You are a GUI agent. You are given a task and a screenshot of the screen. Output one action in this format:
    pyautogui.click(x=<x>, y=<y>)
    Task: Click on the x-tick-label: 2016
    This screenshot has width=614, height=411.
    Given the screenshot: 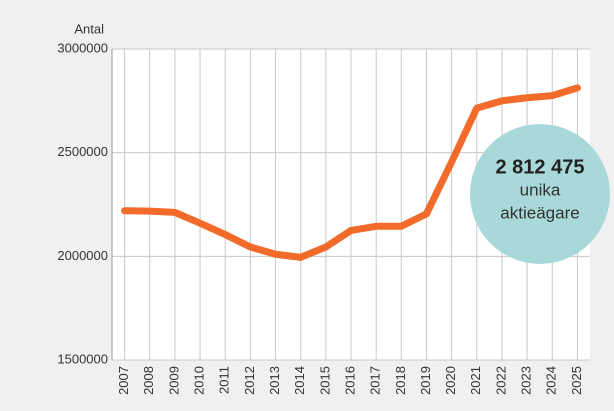 What is the action you would take?
    pyautogui.click(x=349, y=380)
    